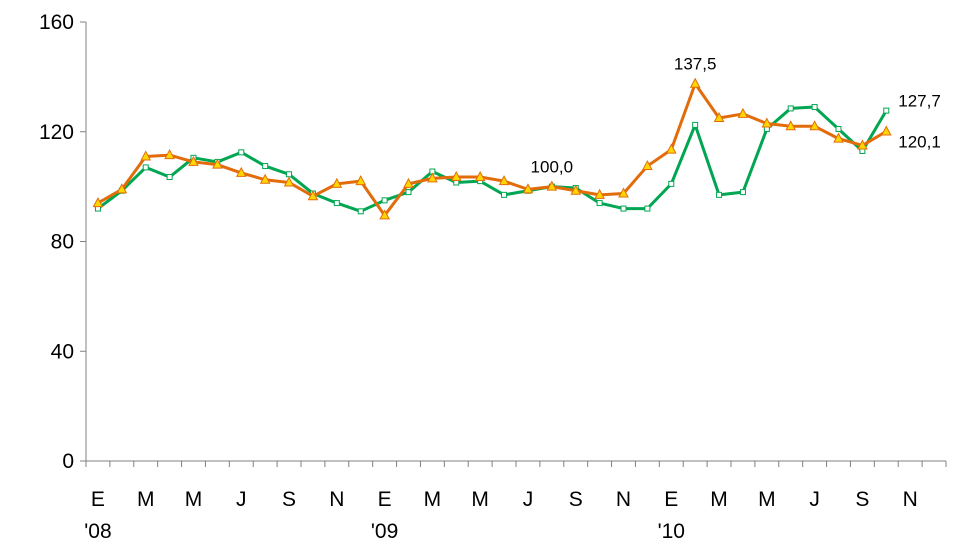 Image resolution: width=957 pixels, height=545 pixels. Describe the element at coordinates (384, 531) in the screenshot. I see `x-year-label: '09` at that location.